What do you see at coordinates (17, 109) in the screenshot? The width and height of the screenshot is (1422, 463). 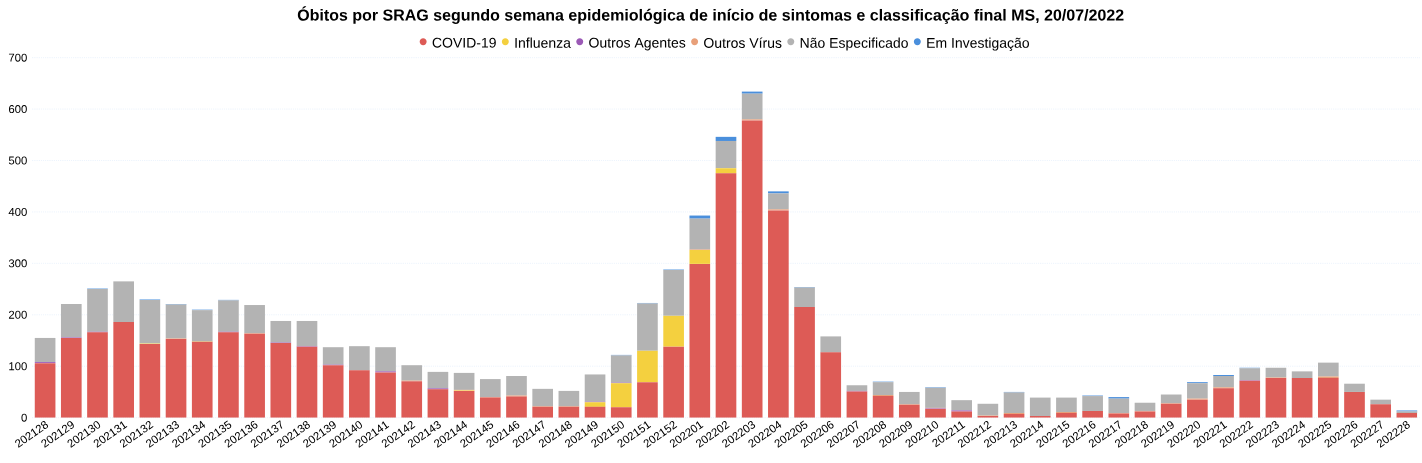 I see `y-tick-label: 600` at bounding box center [17, 109].